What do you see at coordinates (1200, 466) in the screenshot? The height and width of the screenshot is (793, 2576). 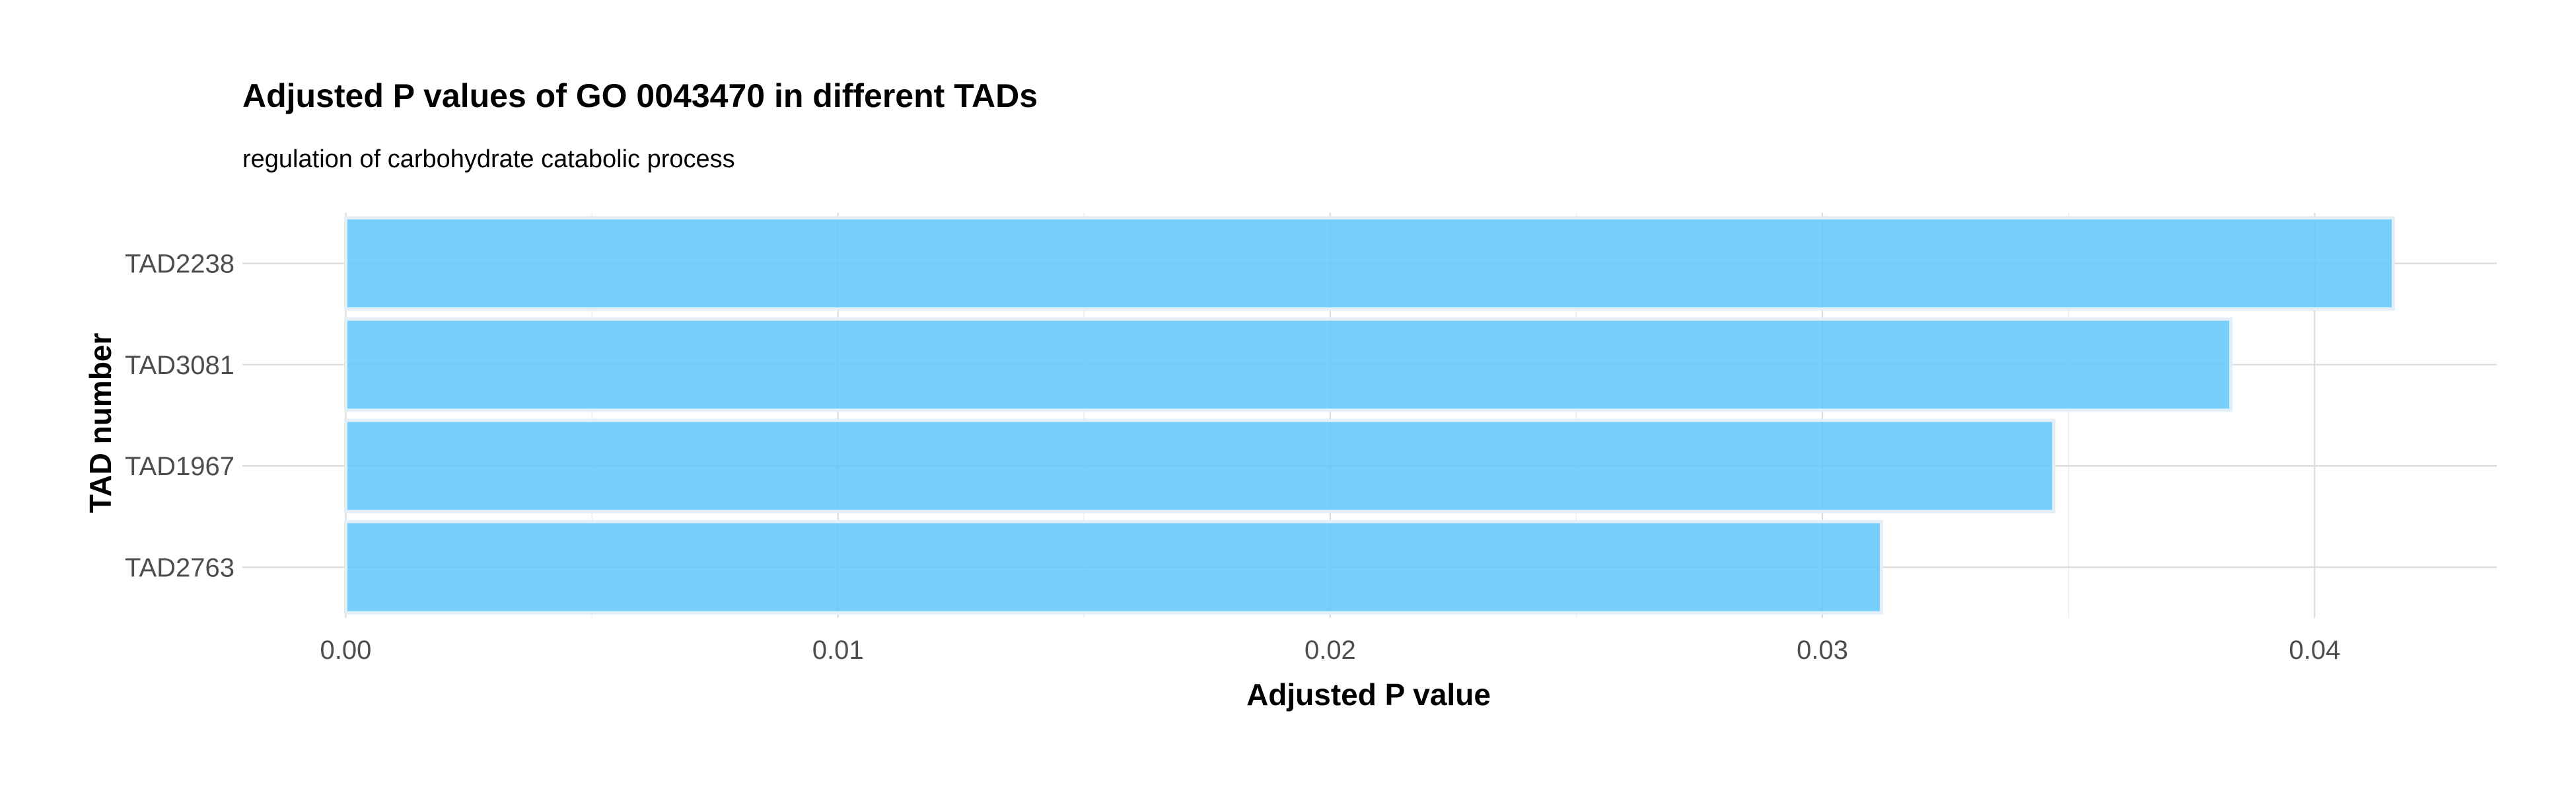 I see `bar-tad1967` at bounding box center [1200, 466].